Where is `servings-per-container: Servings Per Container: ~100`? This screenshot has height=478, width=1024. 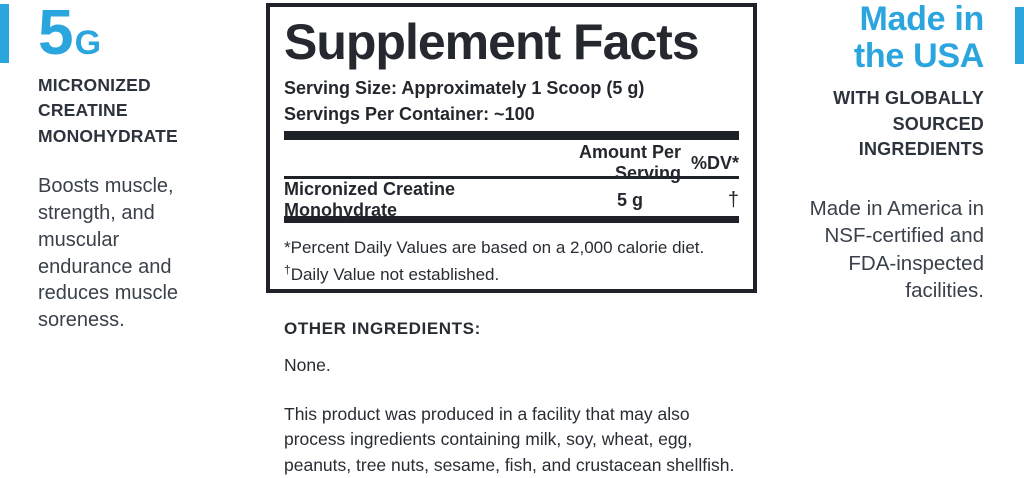 servings-per-container: Servings Per Container: ~100 is located at coordinates (409, 114).